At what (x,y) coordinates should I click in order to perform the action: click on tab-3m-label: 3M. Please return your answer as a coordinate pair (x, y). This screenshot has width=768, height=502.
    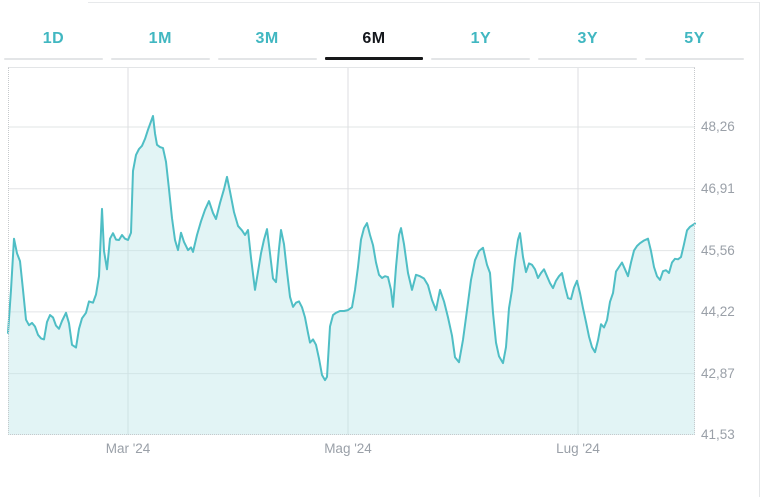
    Looking at the image, I should click on (267, 38).